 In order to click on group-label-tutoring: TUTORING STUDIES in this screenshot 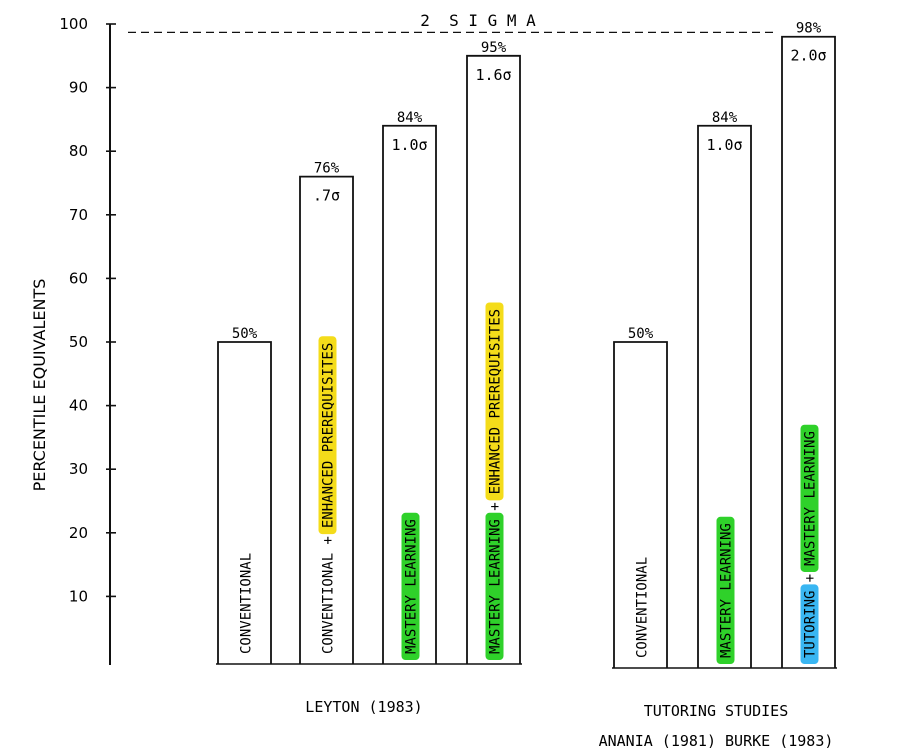, I will do `click(716, 711)`.